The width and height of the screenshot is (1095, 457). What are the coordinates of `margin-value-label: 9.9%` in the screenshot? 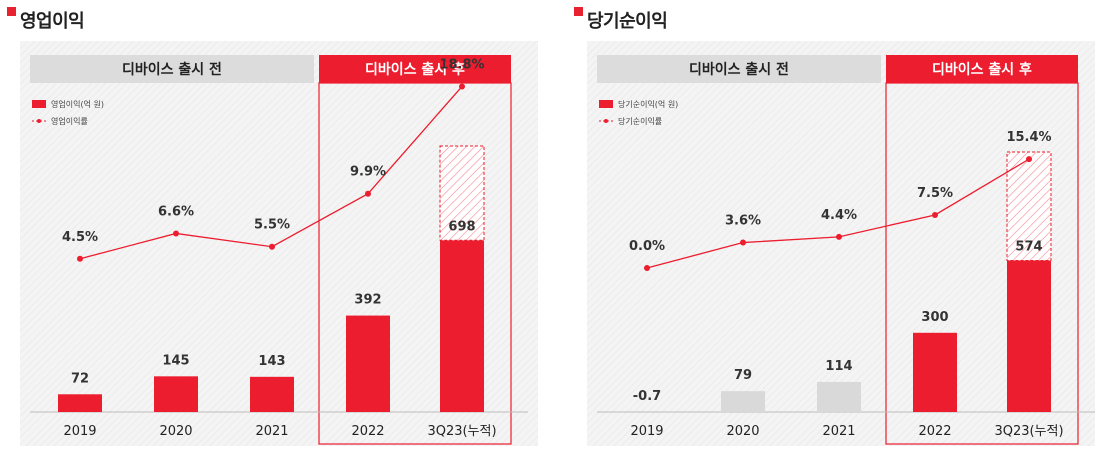 It's located at (368, 172).